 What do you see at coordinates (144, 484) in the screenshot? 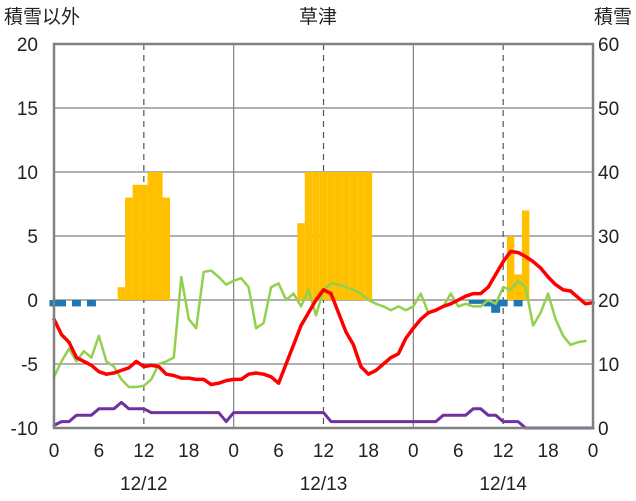
I see `date-label: 12/12` at bounding box center [144, 484].